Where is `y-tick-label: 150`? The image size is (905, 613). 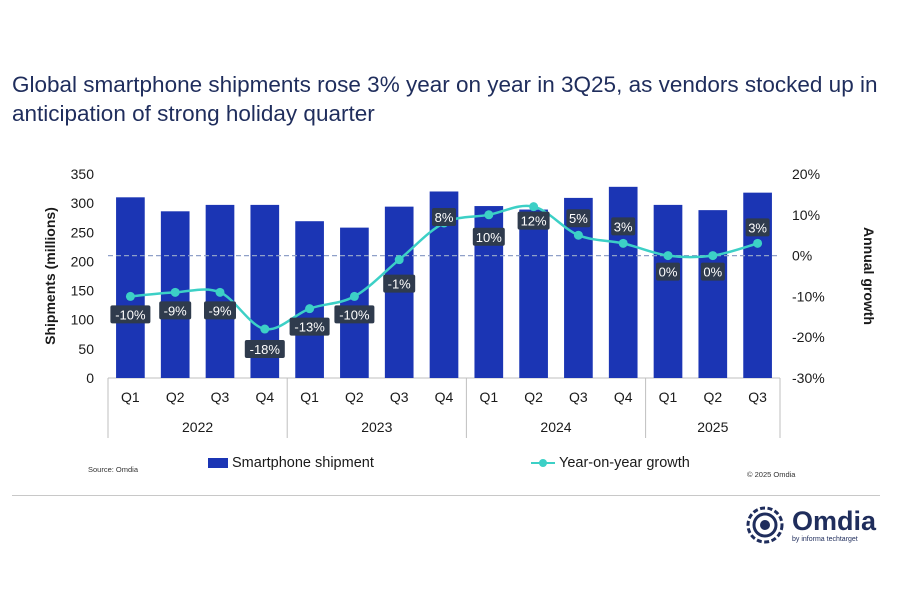
y-tick-label: 150 is located at coordinates (83, 291).